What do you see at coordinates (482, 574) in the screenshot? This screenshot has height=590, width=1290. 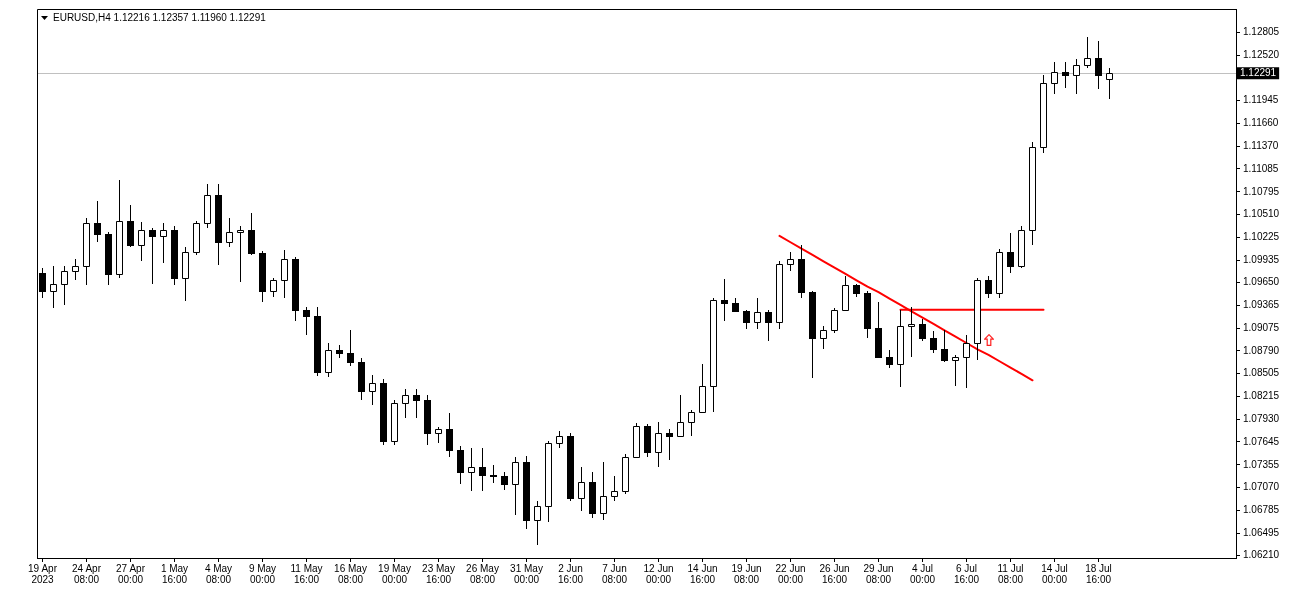 I see `x-tick-label: 26 May 08:00` at bounding box center [482, 574].